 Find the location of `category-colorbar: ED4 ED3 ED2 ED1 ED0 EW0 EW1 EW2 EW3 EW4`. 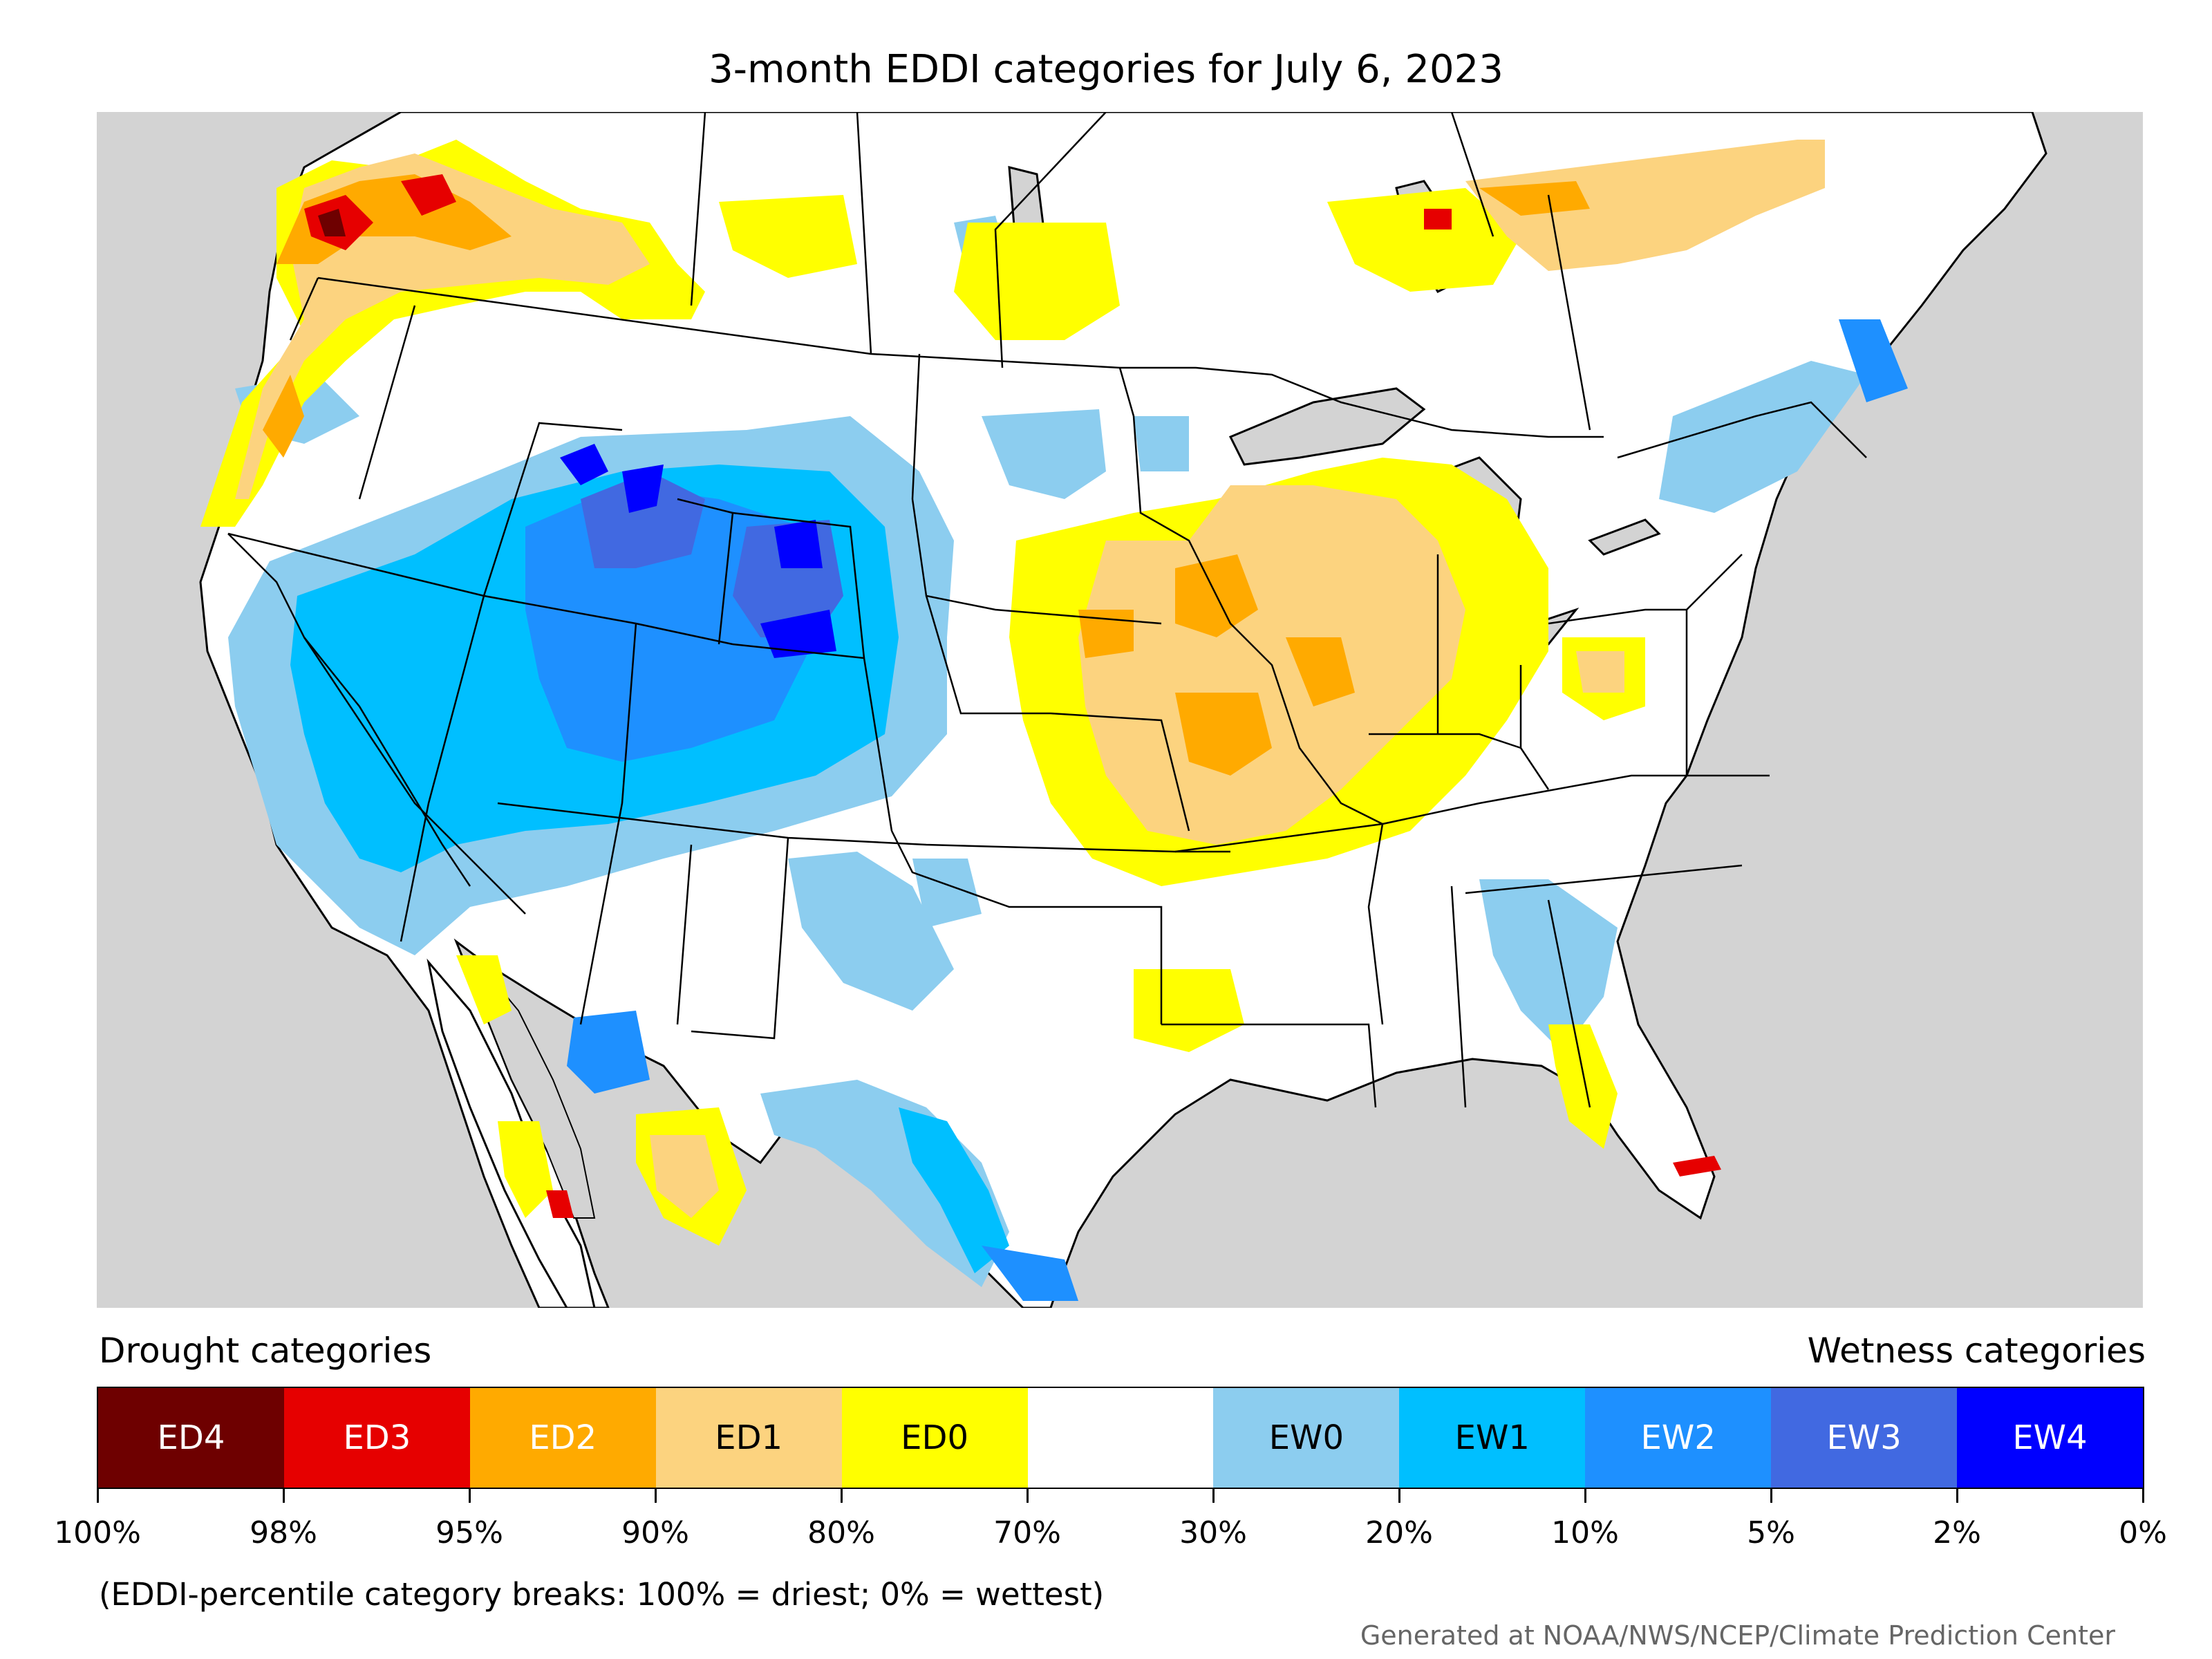

category-colorbar: ED4 ED3 ED2 ED1 ED0 EW0 EW1 EW2 EW3 EW4 is located at coordinates (1120, 1438).